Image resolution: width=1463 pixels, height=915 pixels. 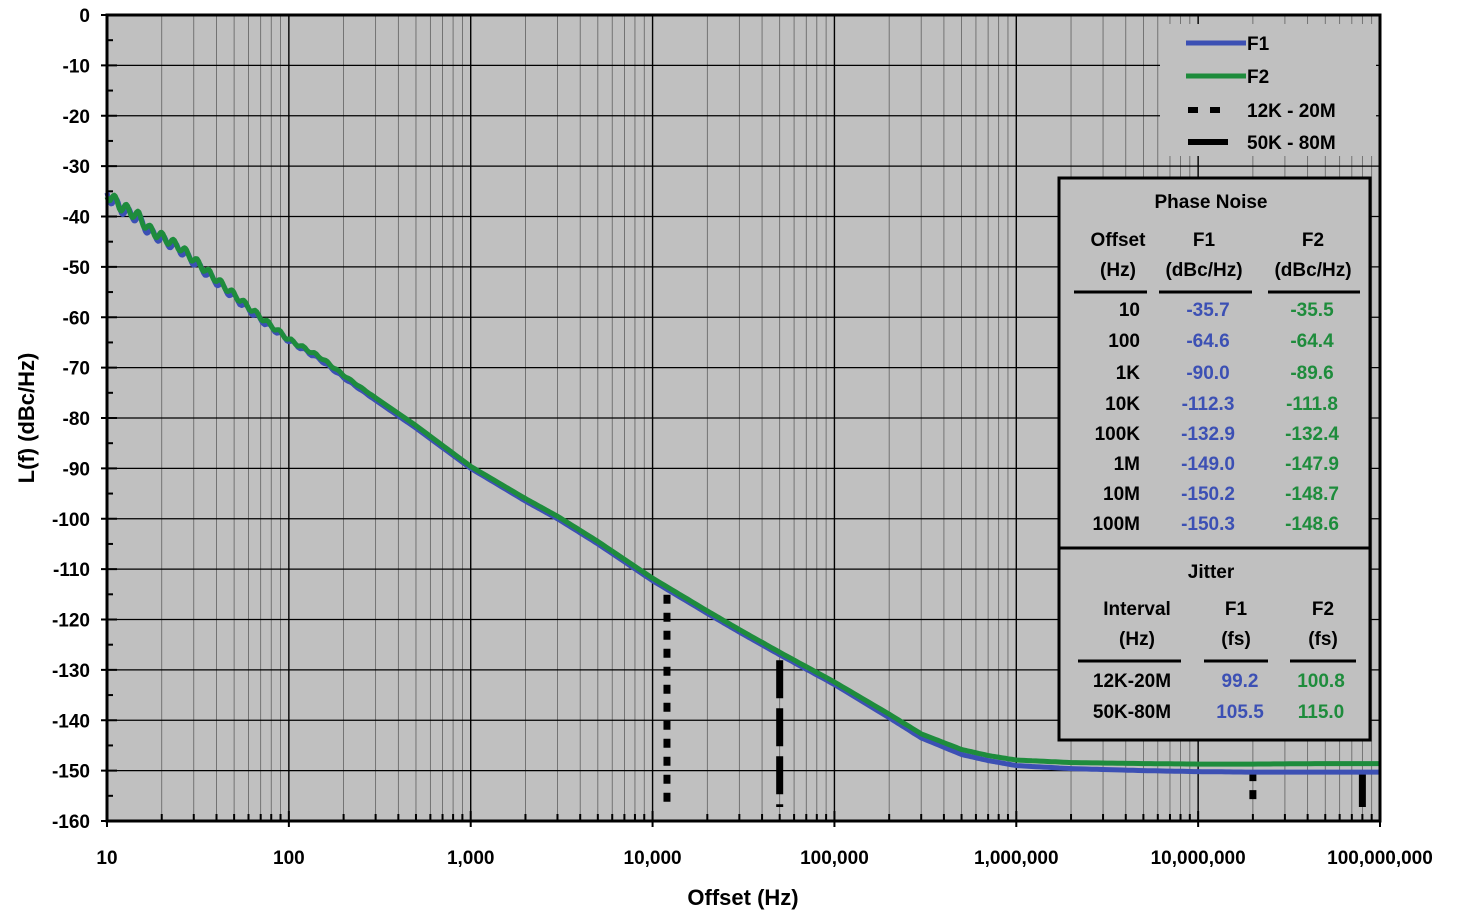 What do you see at coordinates (1312, 341) in the screenshot?
I see `phase-noise-f2-value: -64.4` at bounding box center [1312, 341].